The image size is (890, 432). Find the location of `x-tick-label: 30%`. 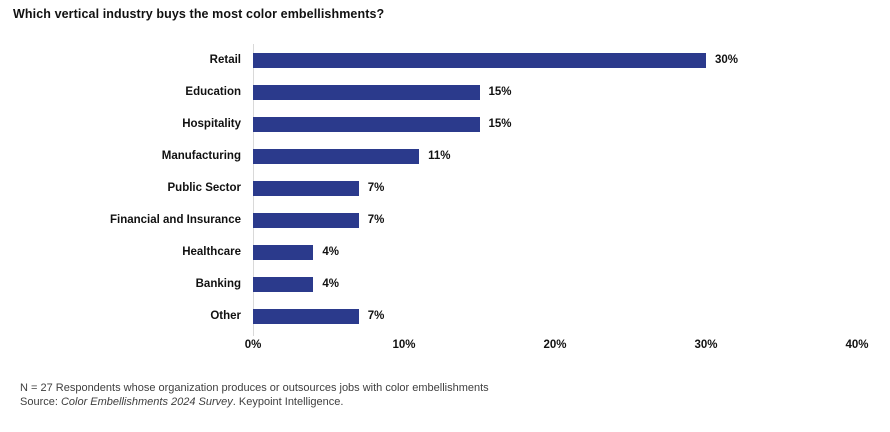

x-tick-label: 30% is located at coordinates (706, 345).